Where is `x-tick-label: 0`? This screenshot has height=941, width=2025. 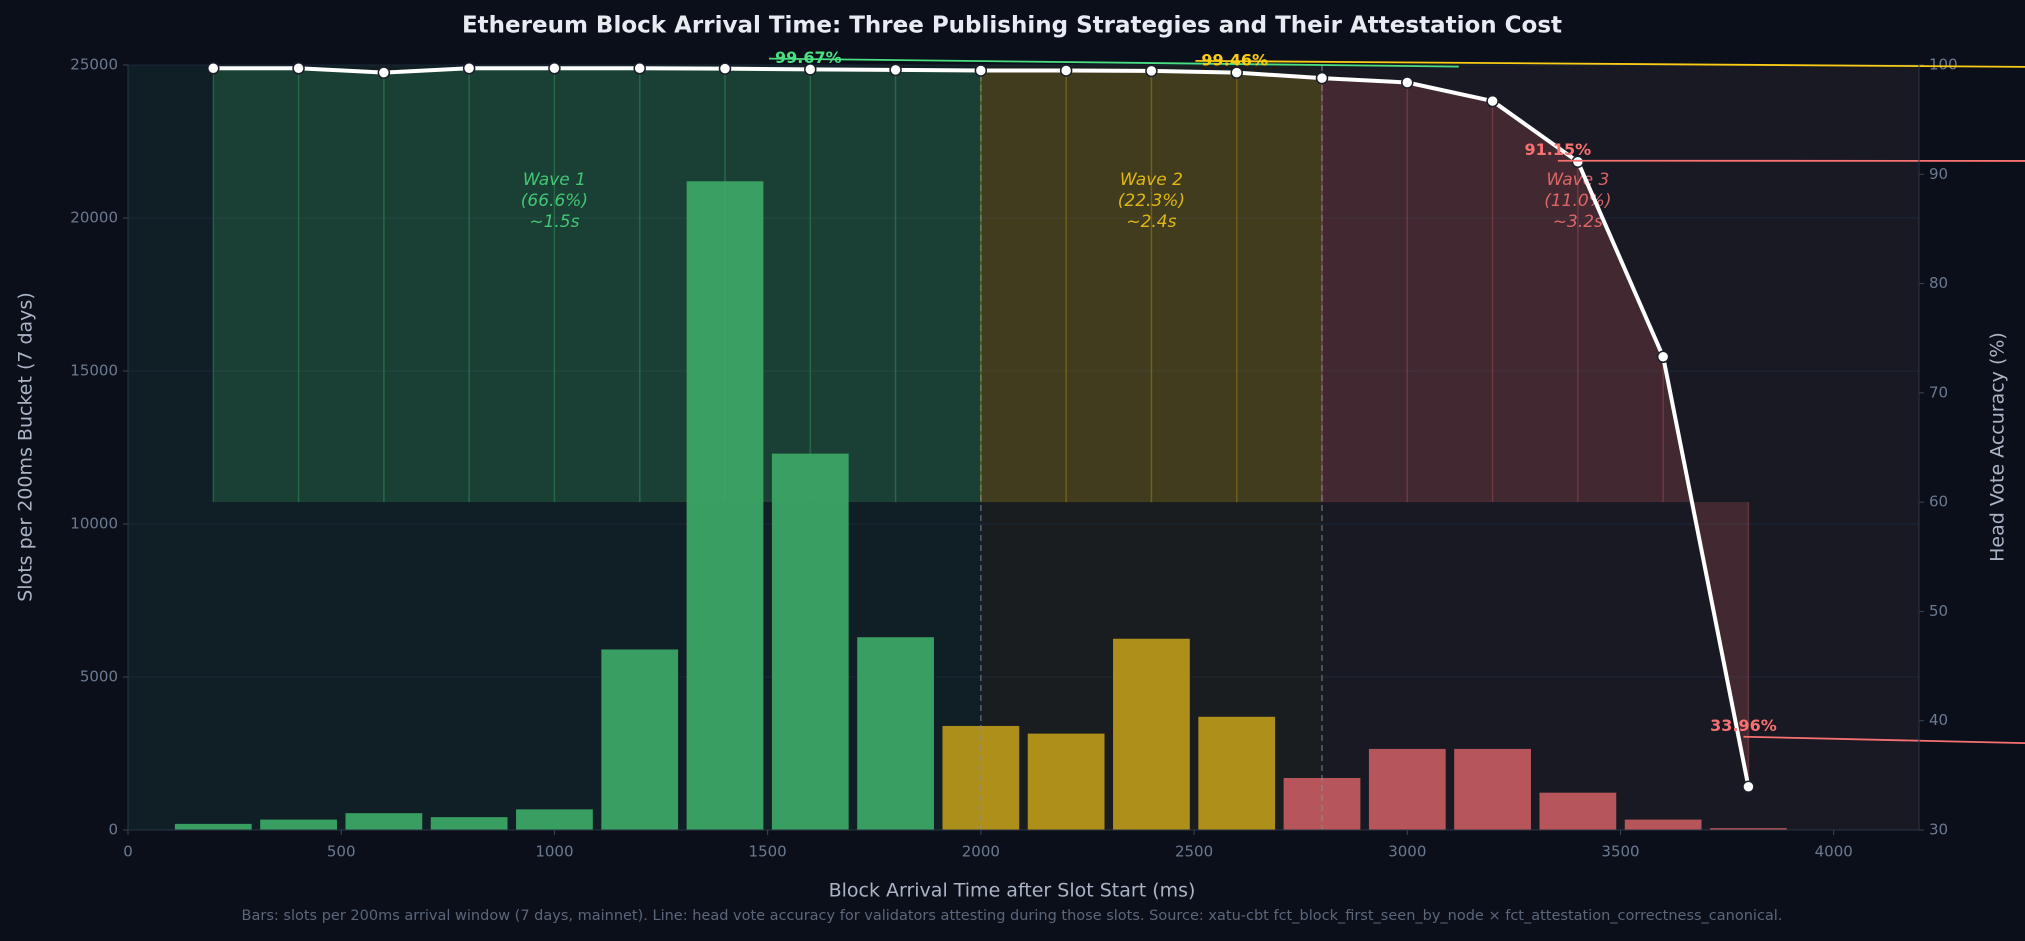
x-tick-label: 0 is located at coordinates (128, 852).